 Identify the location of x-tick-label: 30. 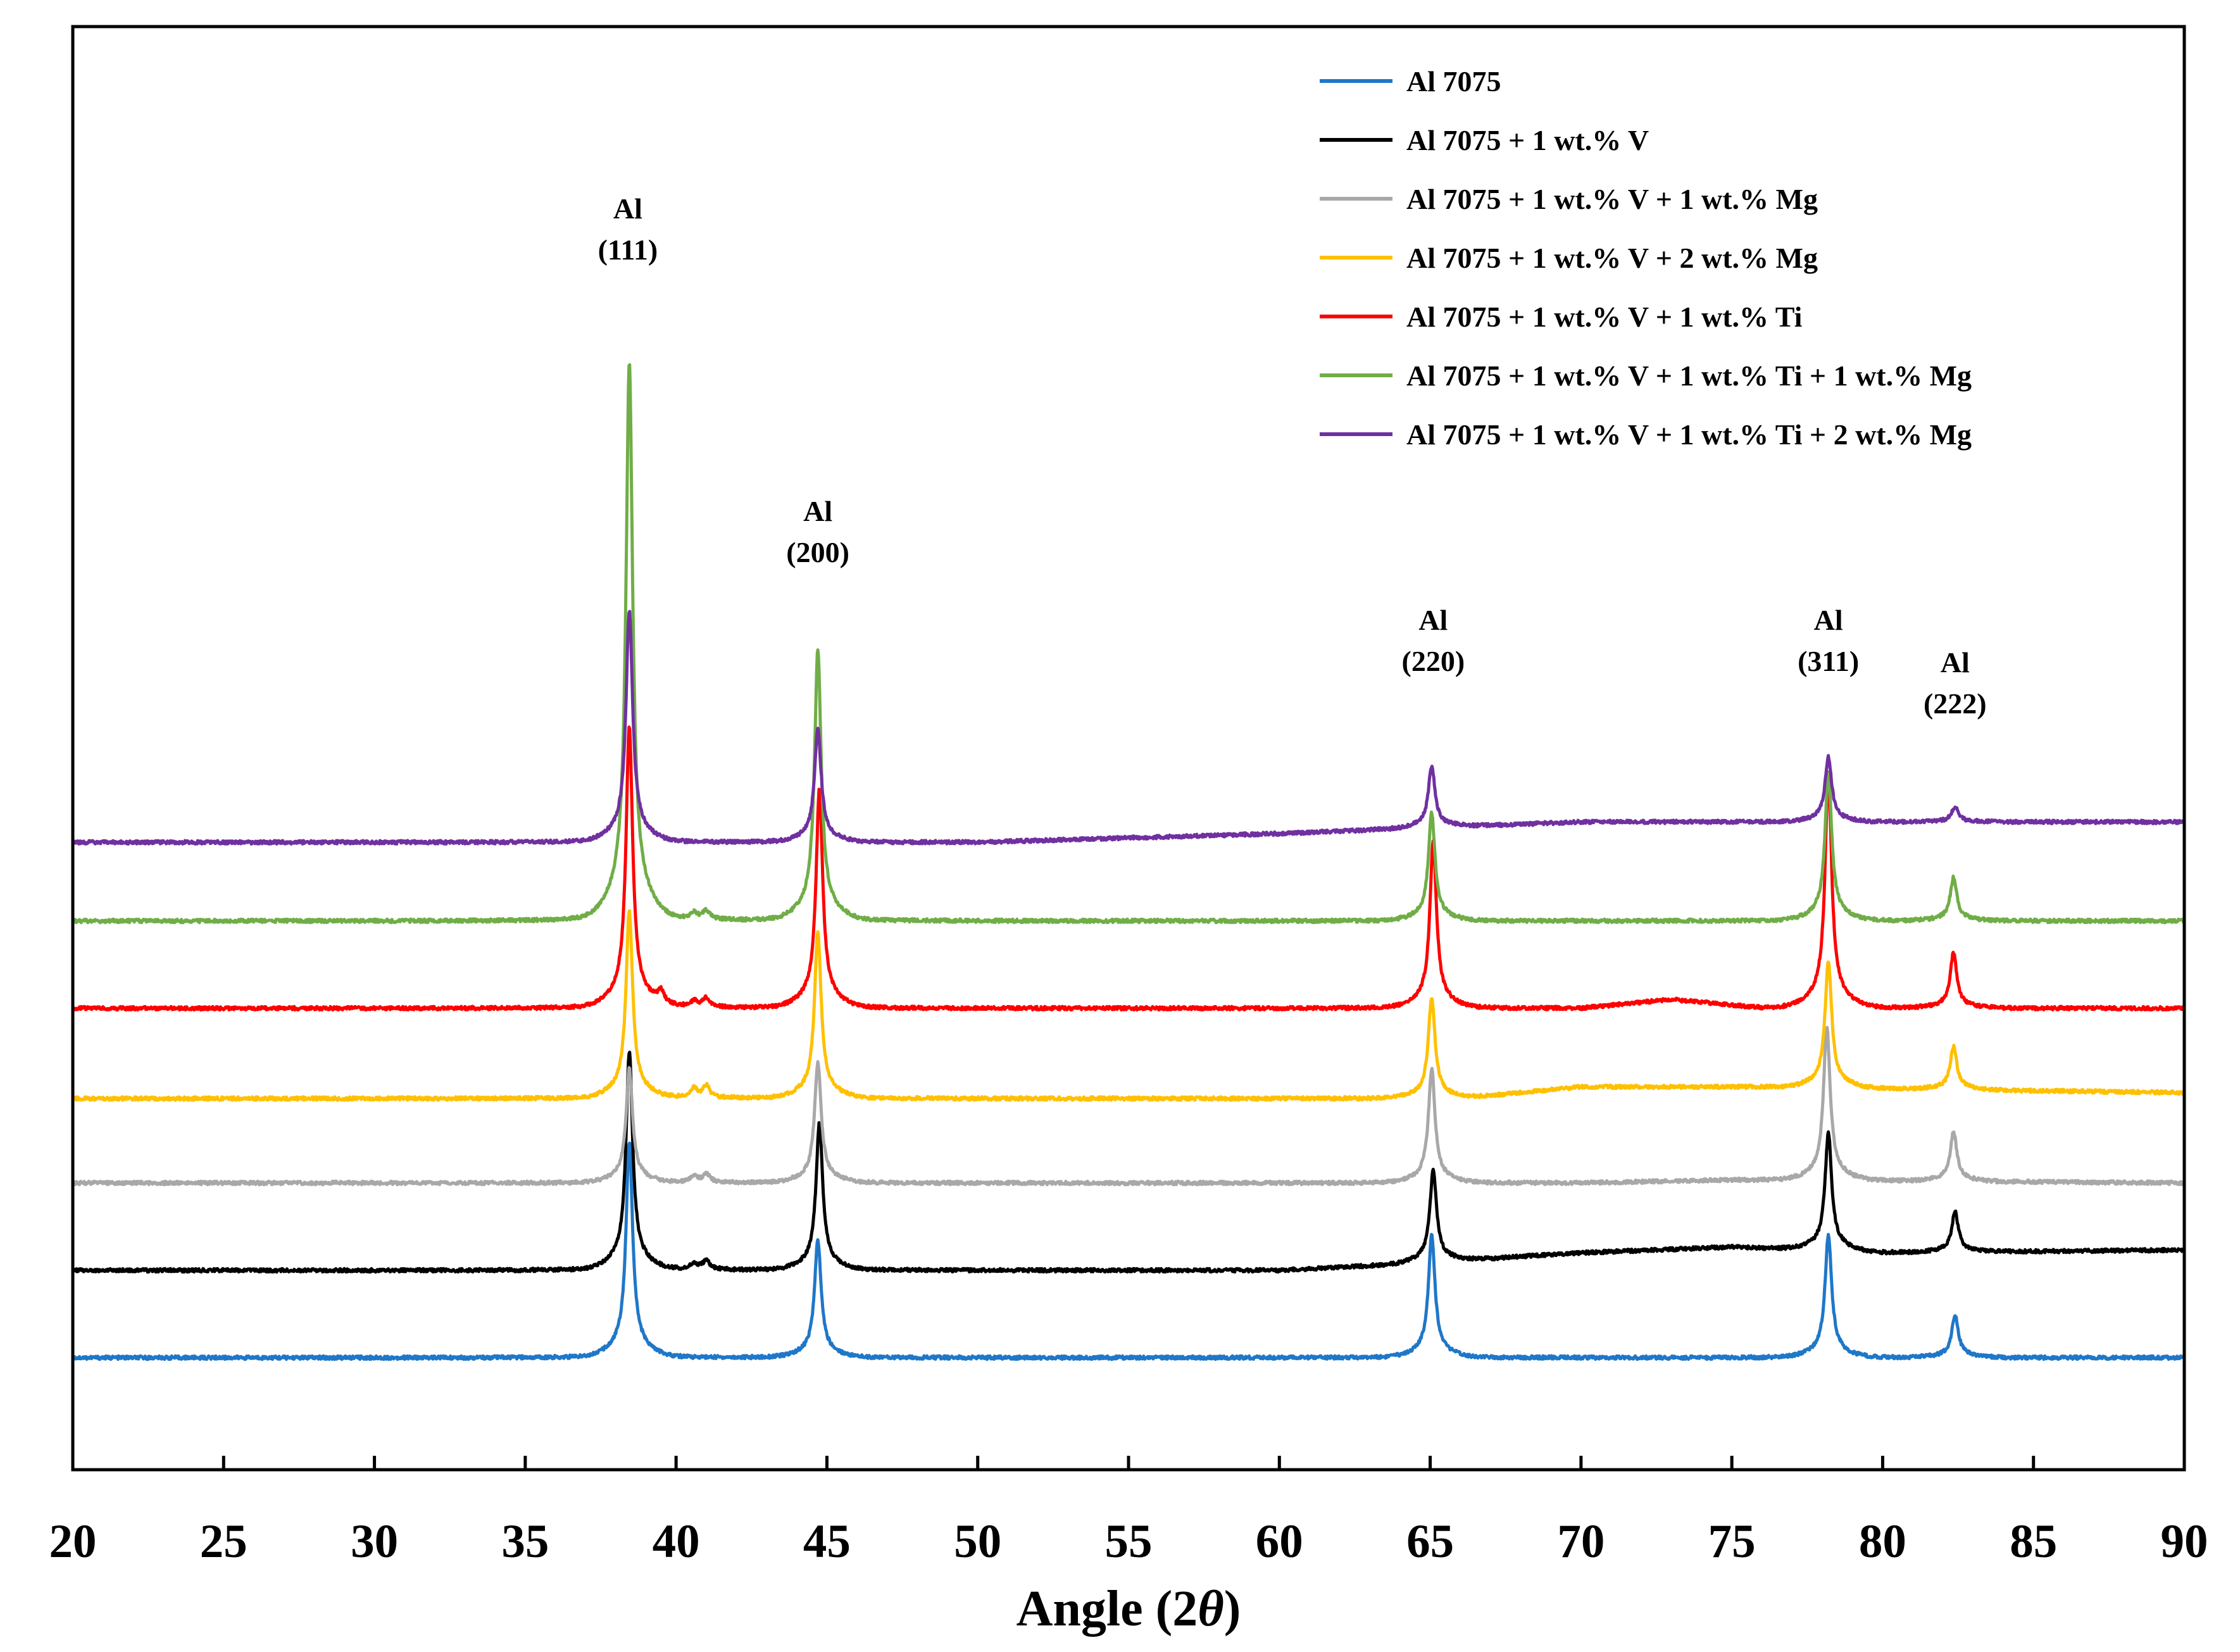
(375, 1541).